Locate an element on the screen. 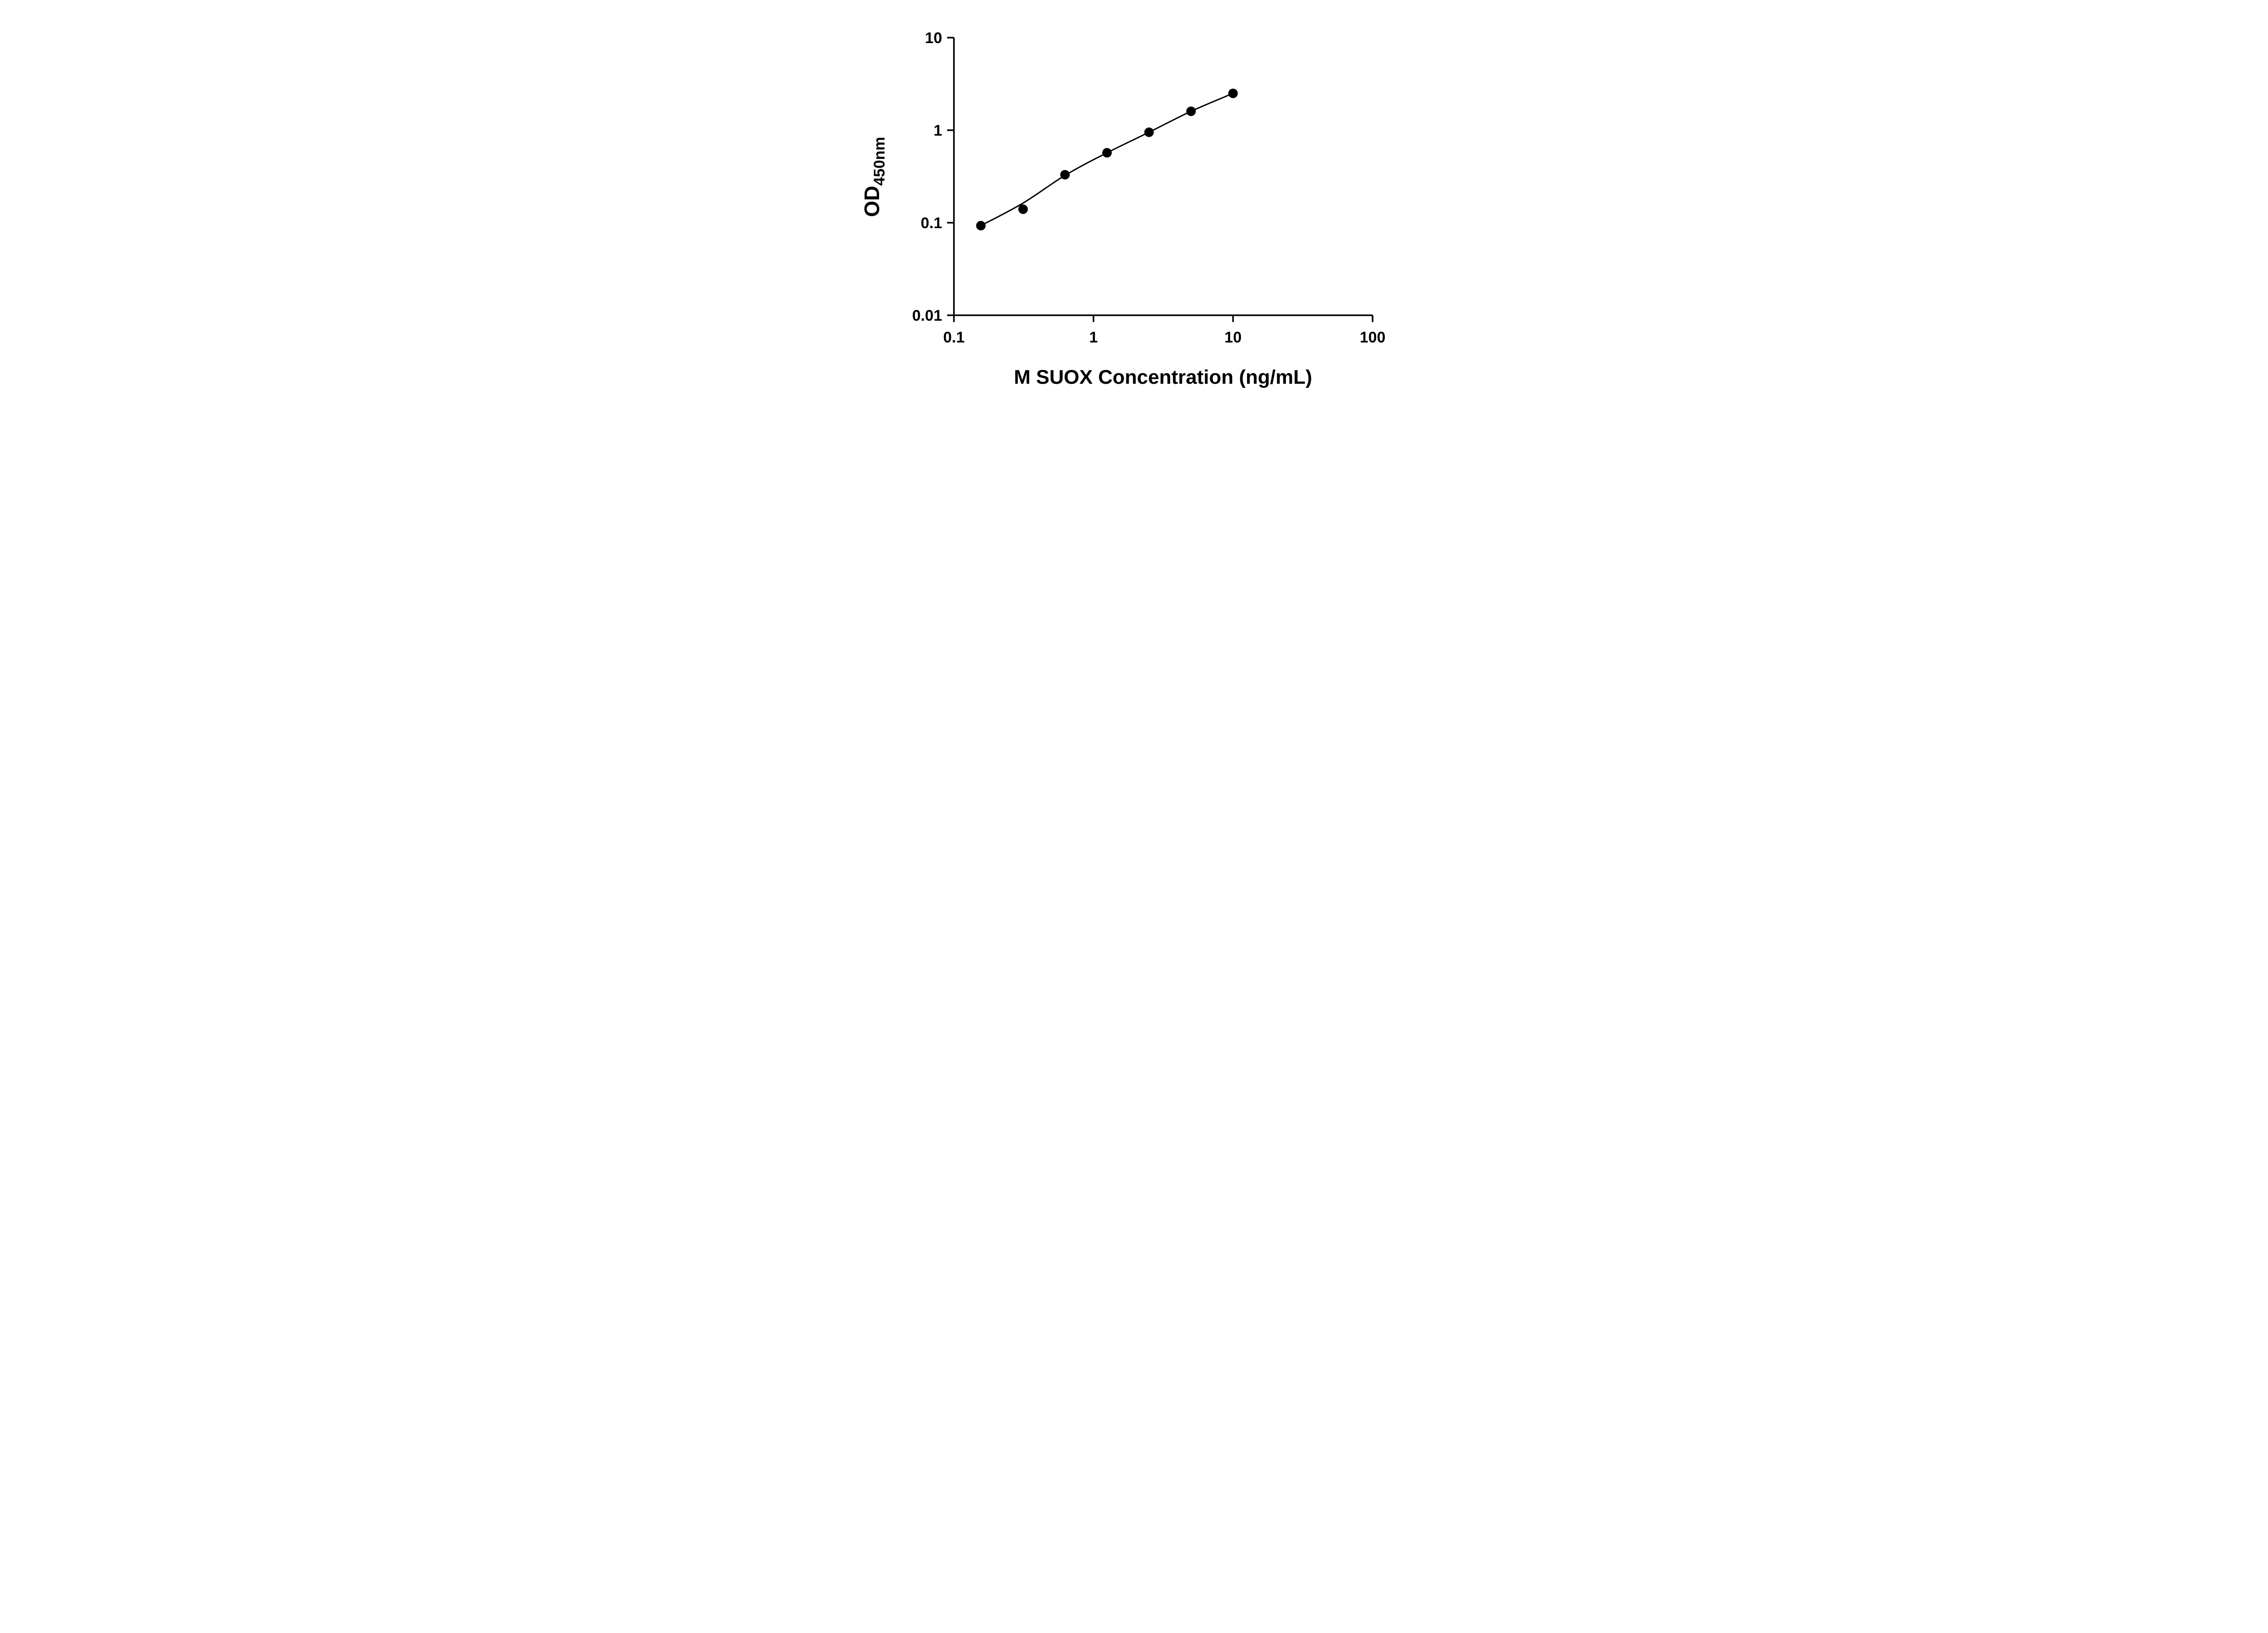 Image resolution: width=2268 pixels, height=1633 pixels. data-series is located at coordinates (1107, 159).